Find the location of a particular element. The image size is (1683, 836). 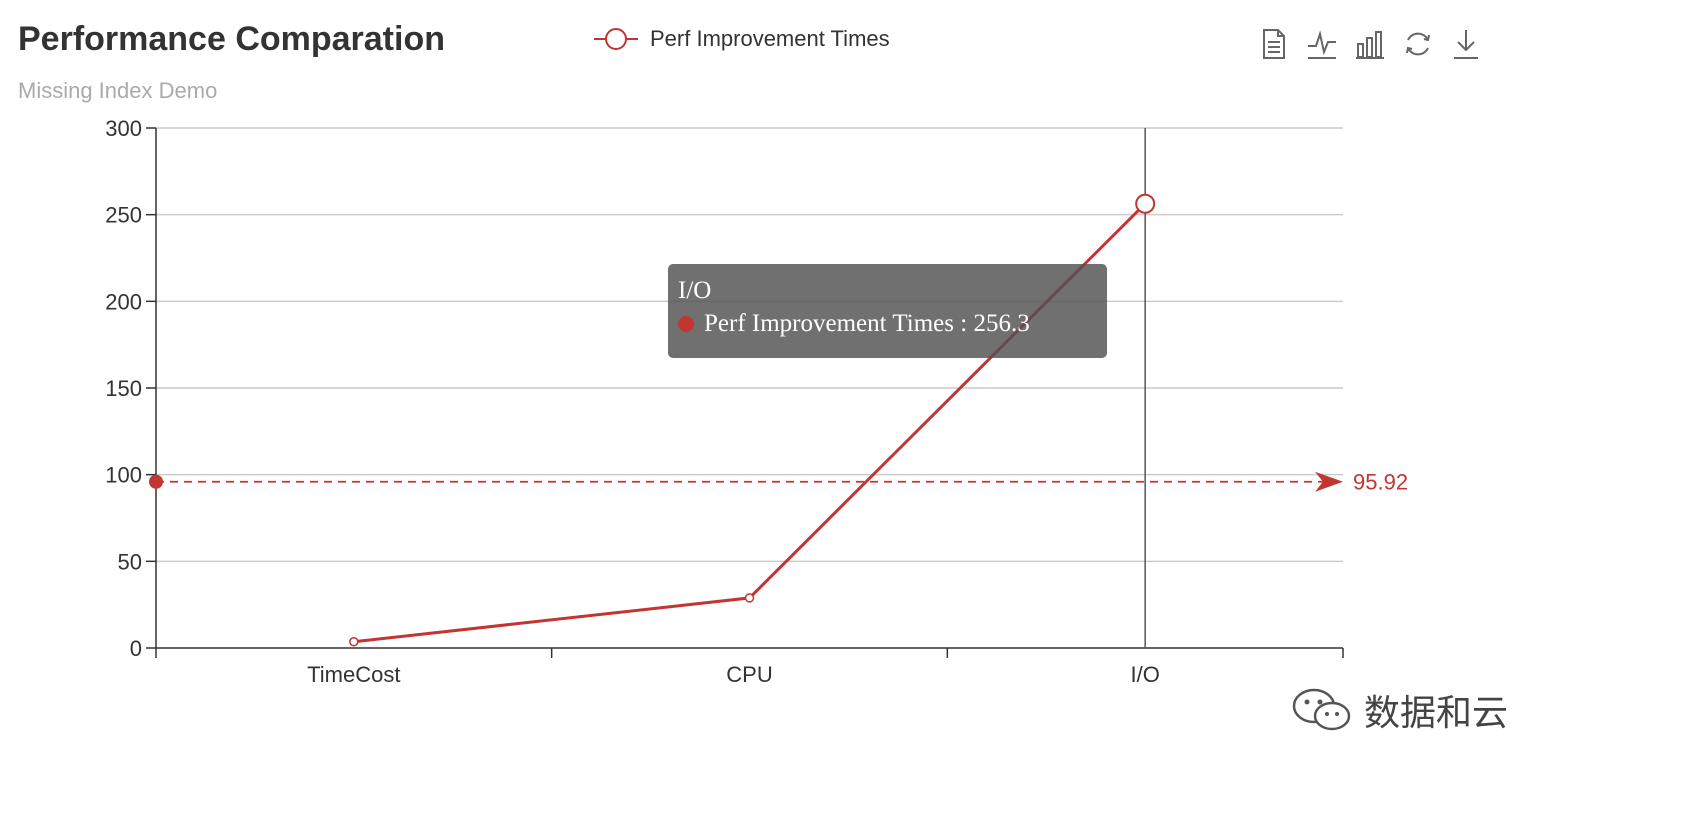

y-tick-label: 200 is located at coordinates (123, 301).